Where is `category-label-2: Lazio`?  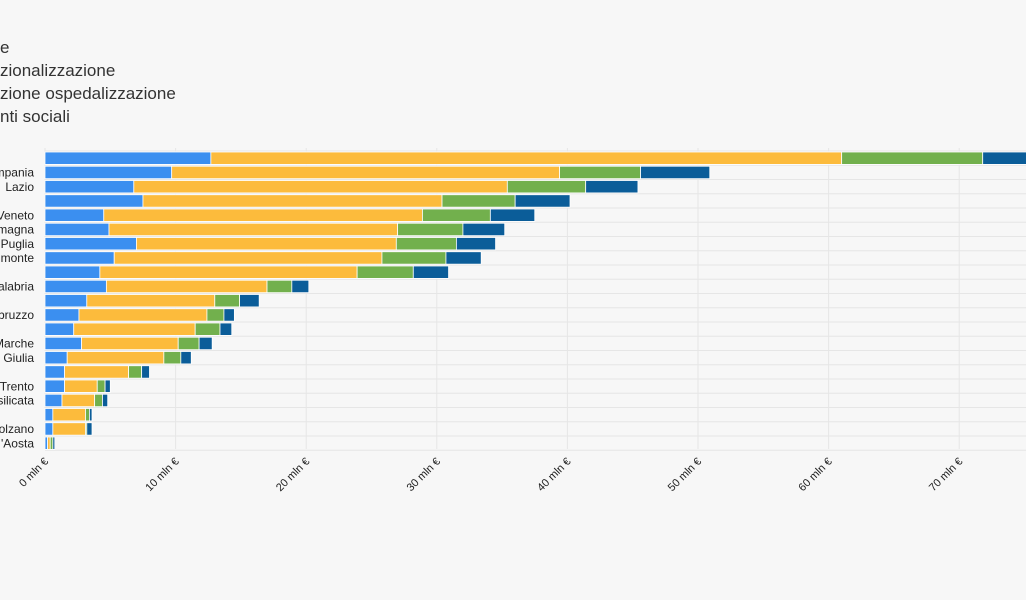
category-label-2: Lazio is located at coordinates (19, 187).